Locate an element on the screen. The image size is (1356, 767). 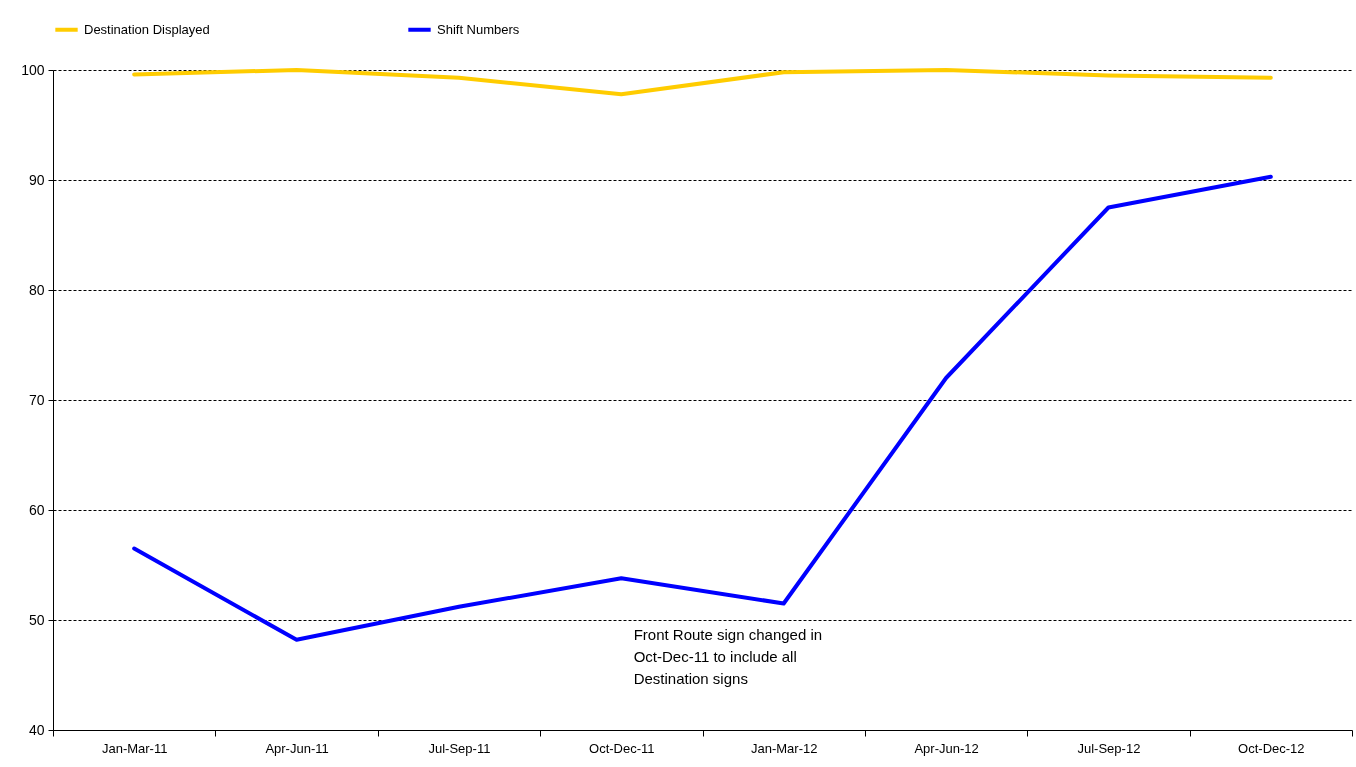
x-tick-label: Jan-Mar-12 is located at coordinates (784, 748).